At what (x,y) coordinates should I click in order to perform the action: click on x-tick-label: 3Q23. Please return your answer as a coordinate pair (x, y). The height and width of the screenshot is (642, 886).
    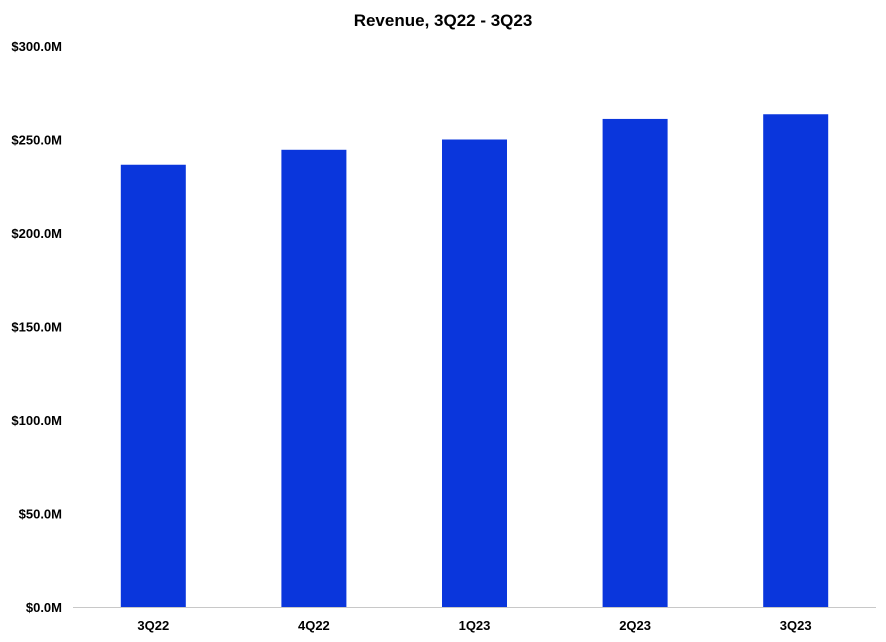
    Looking at the image, I should click on (796, 625).